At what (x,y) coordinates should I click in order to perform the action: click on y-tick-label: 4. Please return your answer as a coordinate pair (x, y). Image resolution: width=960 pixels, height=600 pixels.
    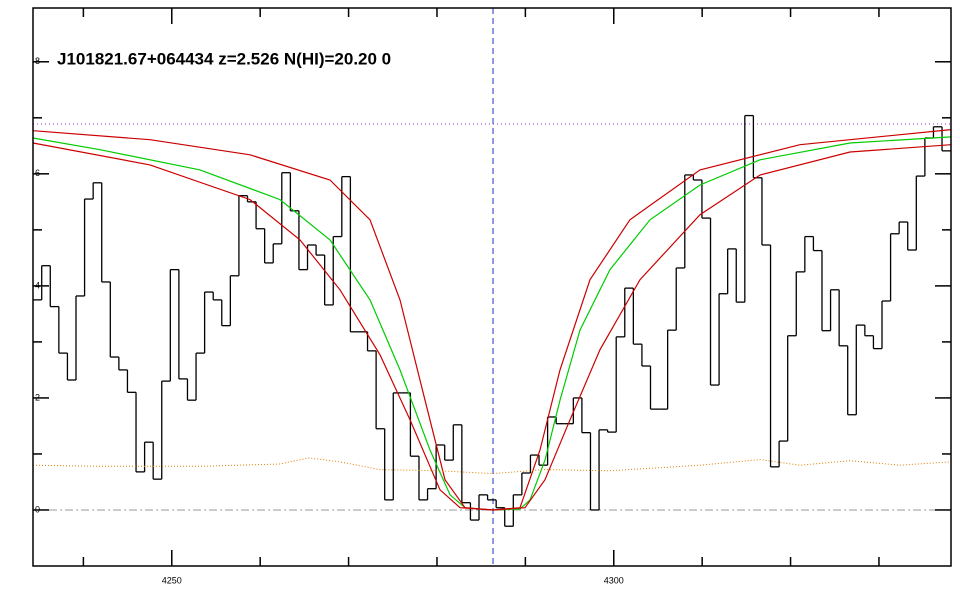
    Looking at the image, I should click on (37, 285).